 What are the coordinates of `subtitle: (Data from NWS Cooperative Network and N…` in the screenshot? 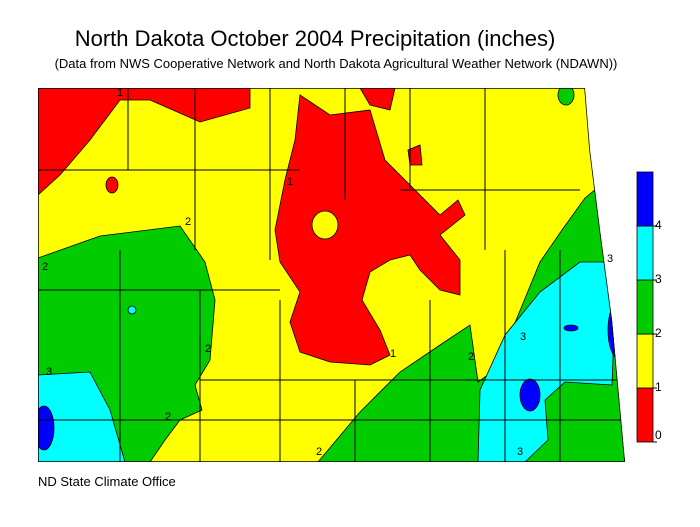 It's located at (336, 63).